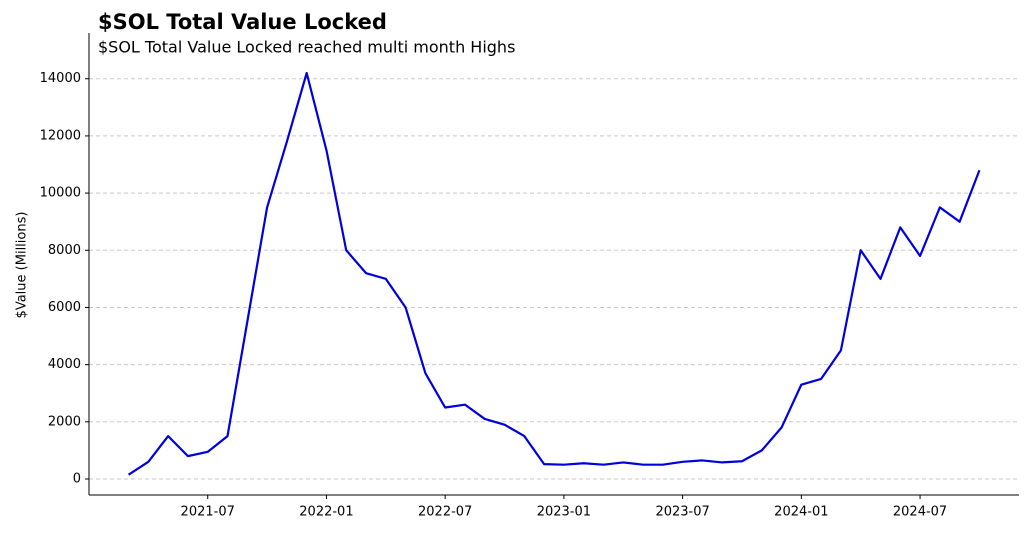 This screenshot has width=1029, height=537. What do you see at coordinates (208, 512) in the screenshot?
I see `x-tick-label: 2021-07` at bounding box center [208, 512].